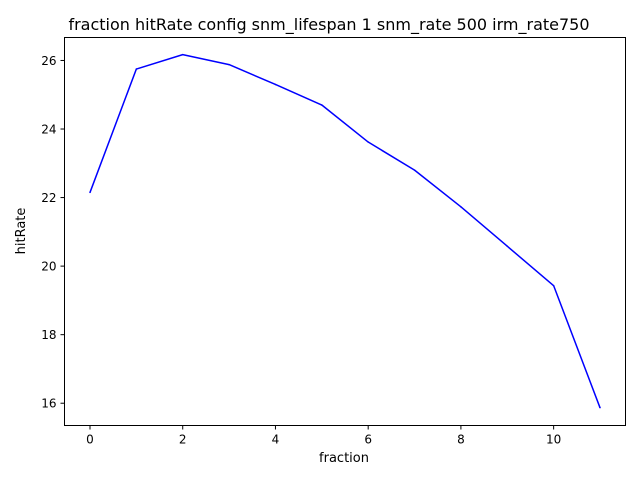 This screenshot has height=480, width=640. What do you see at coordinates (276, 440) in the screenshot?
I see `x-tick-label: 4` at bounding box center [276, 440].